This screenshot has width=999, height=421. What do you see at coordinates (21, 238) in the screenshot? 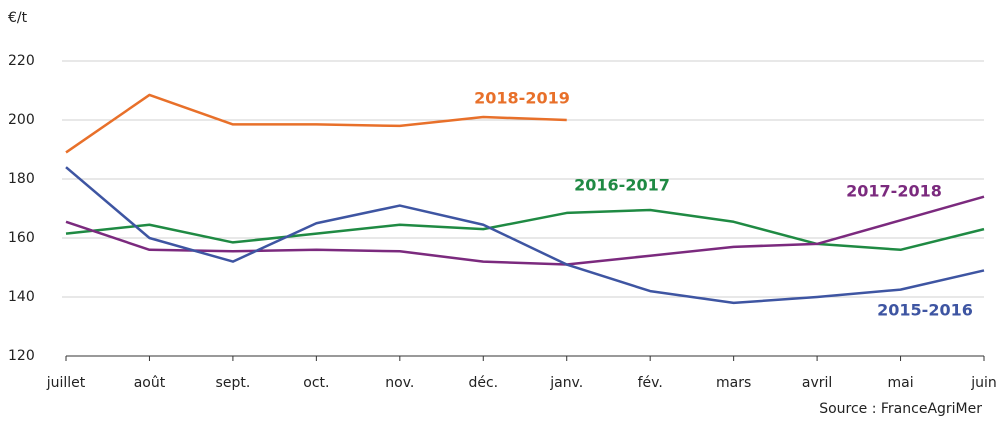
I see `y-tick-label: 160` at bounding box center [21, 238].